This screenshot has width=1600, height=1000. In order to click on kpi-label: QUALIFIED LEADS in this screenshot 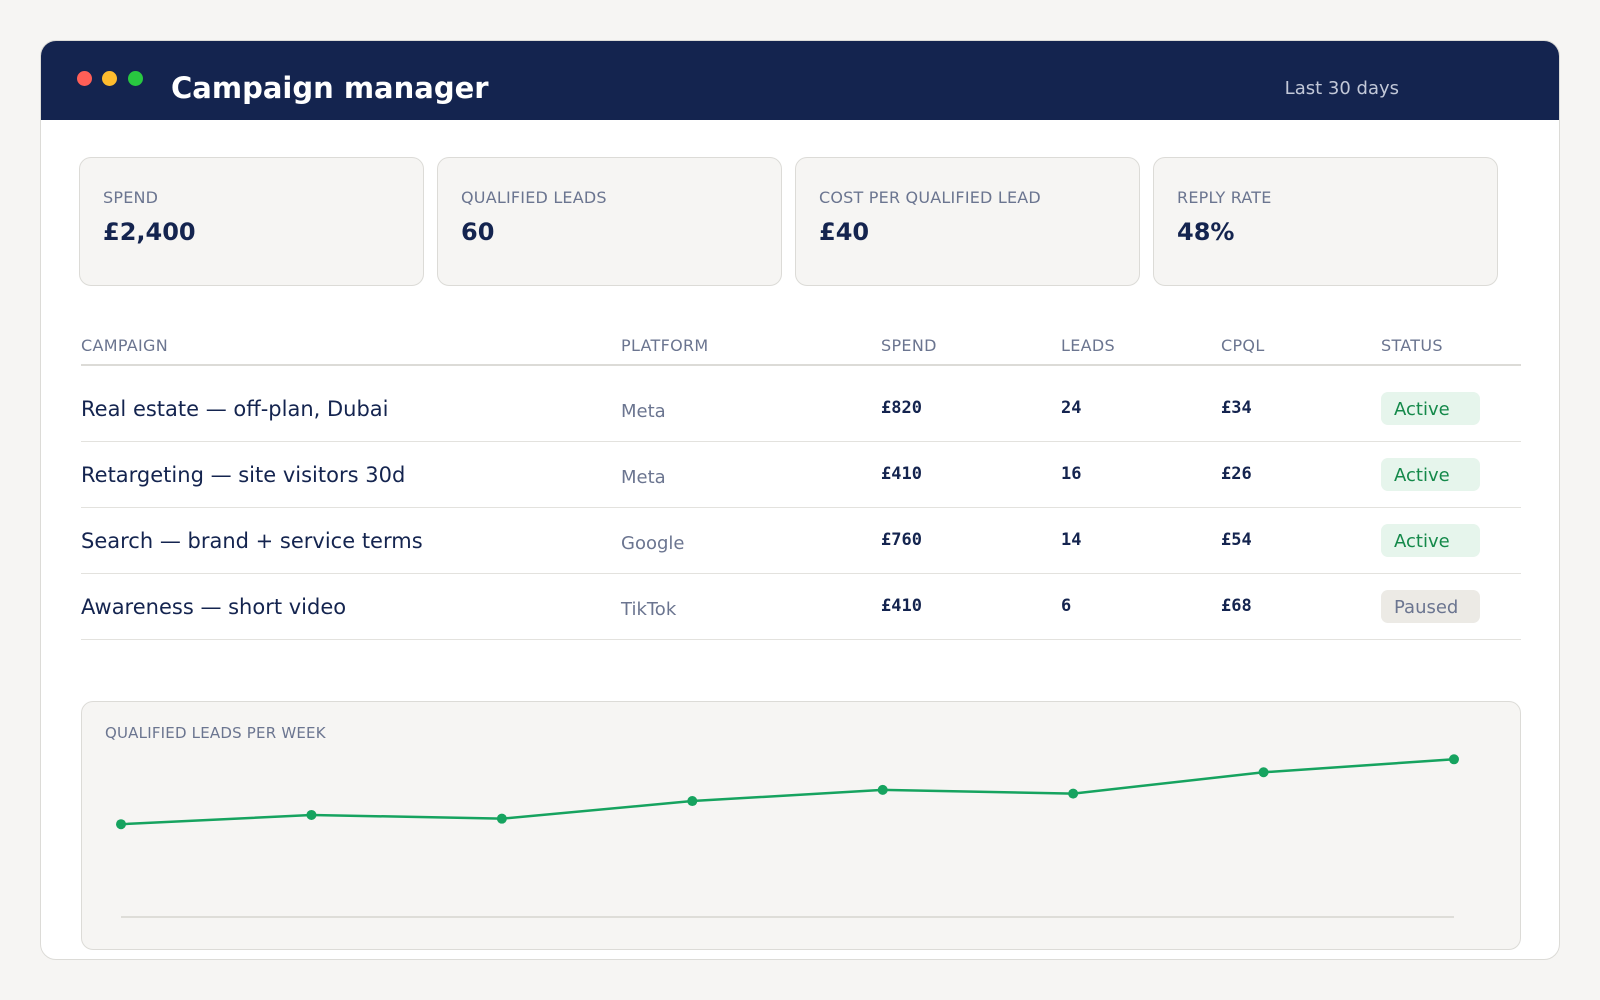, I will do `click(534, 197)`.